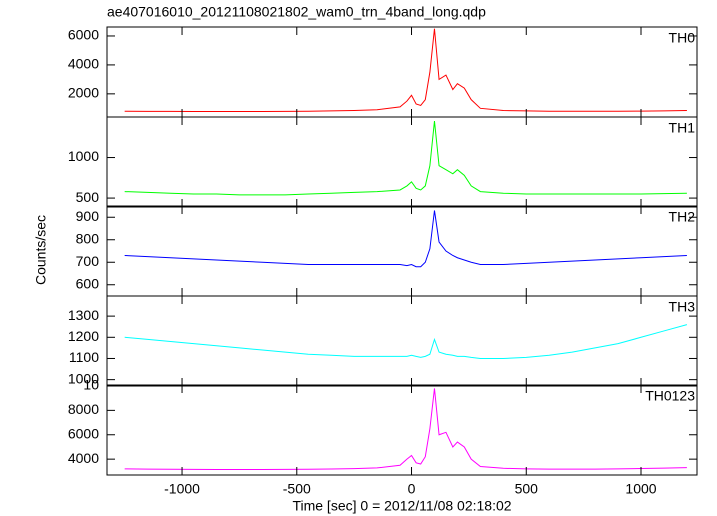 The width and height of the screenshot is (717, 516). I want to click on y-tick-label: 700, so click(88, 261).